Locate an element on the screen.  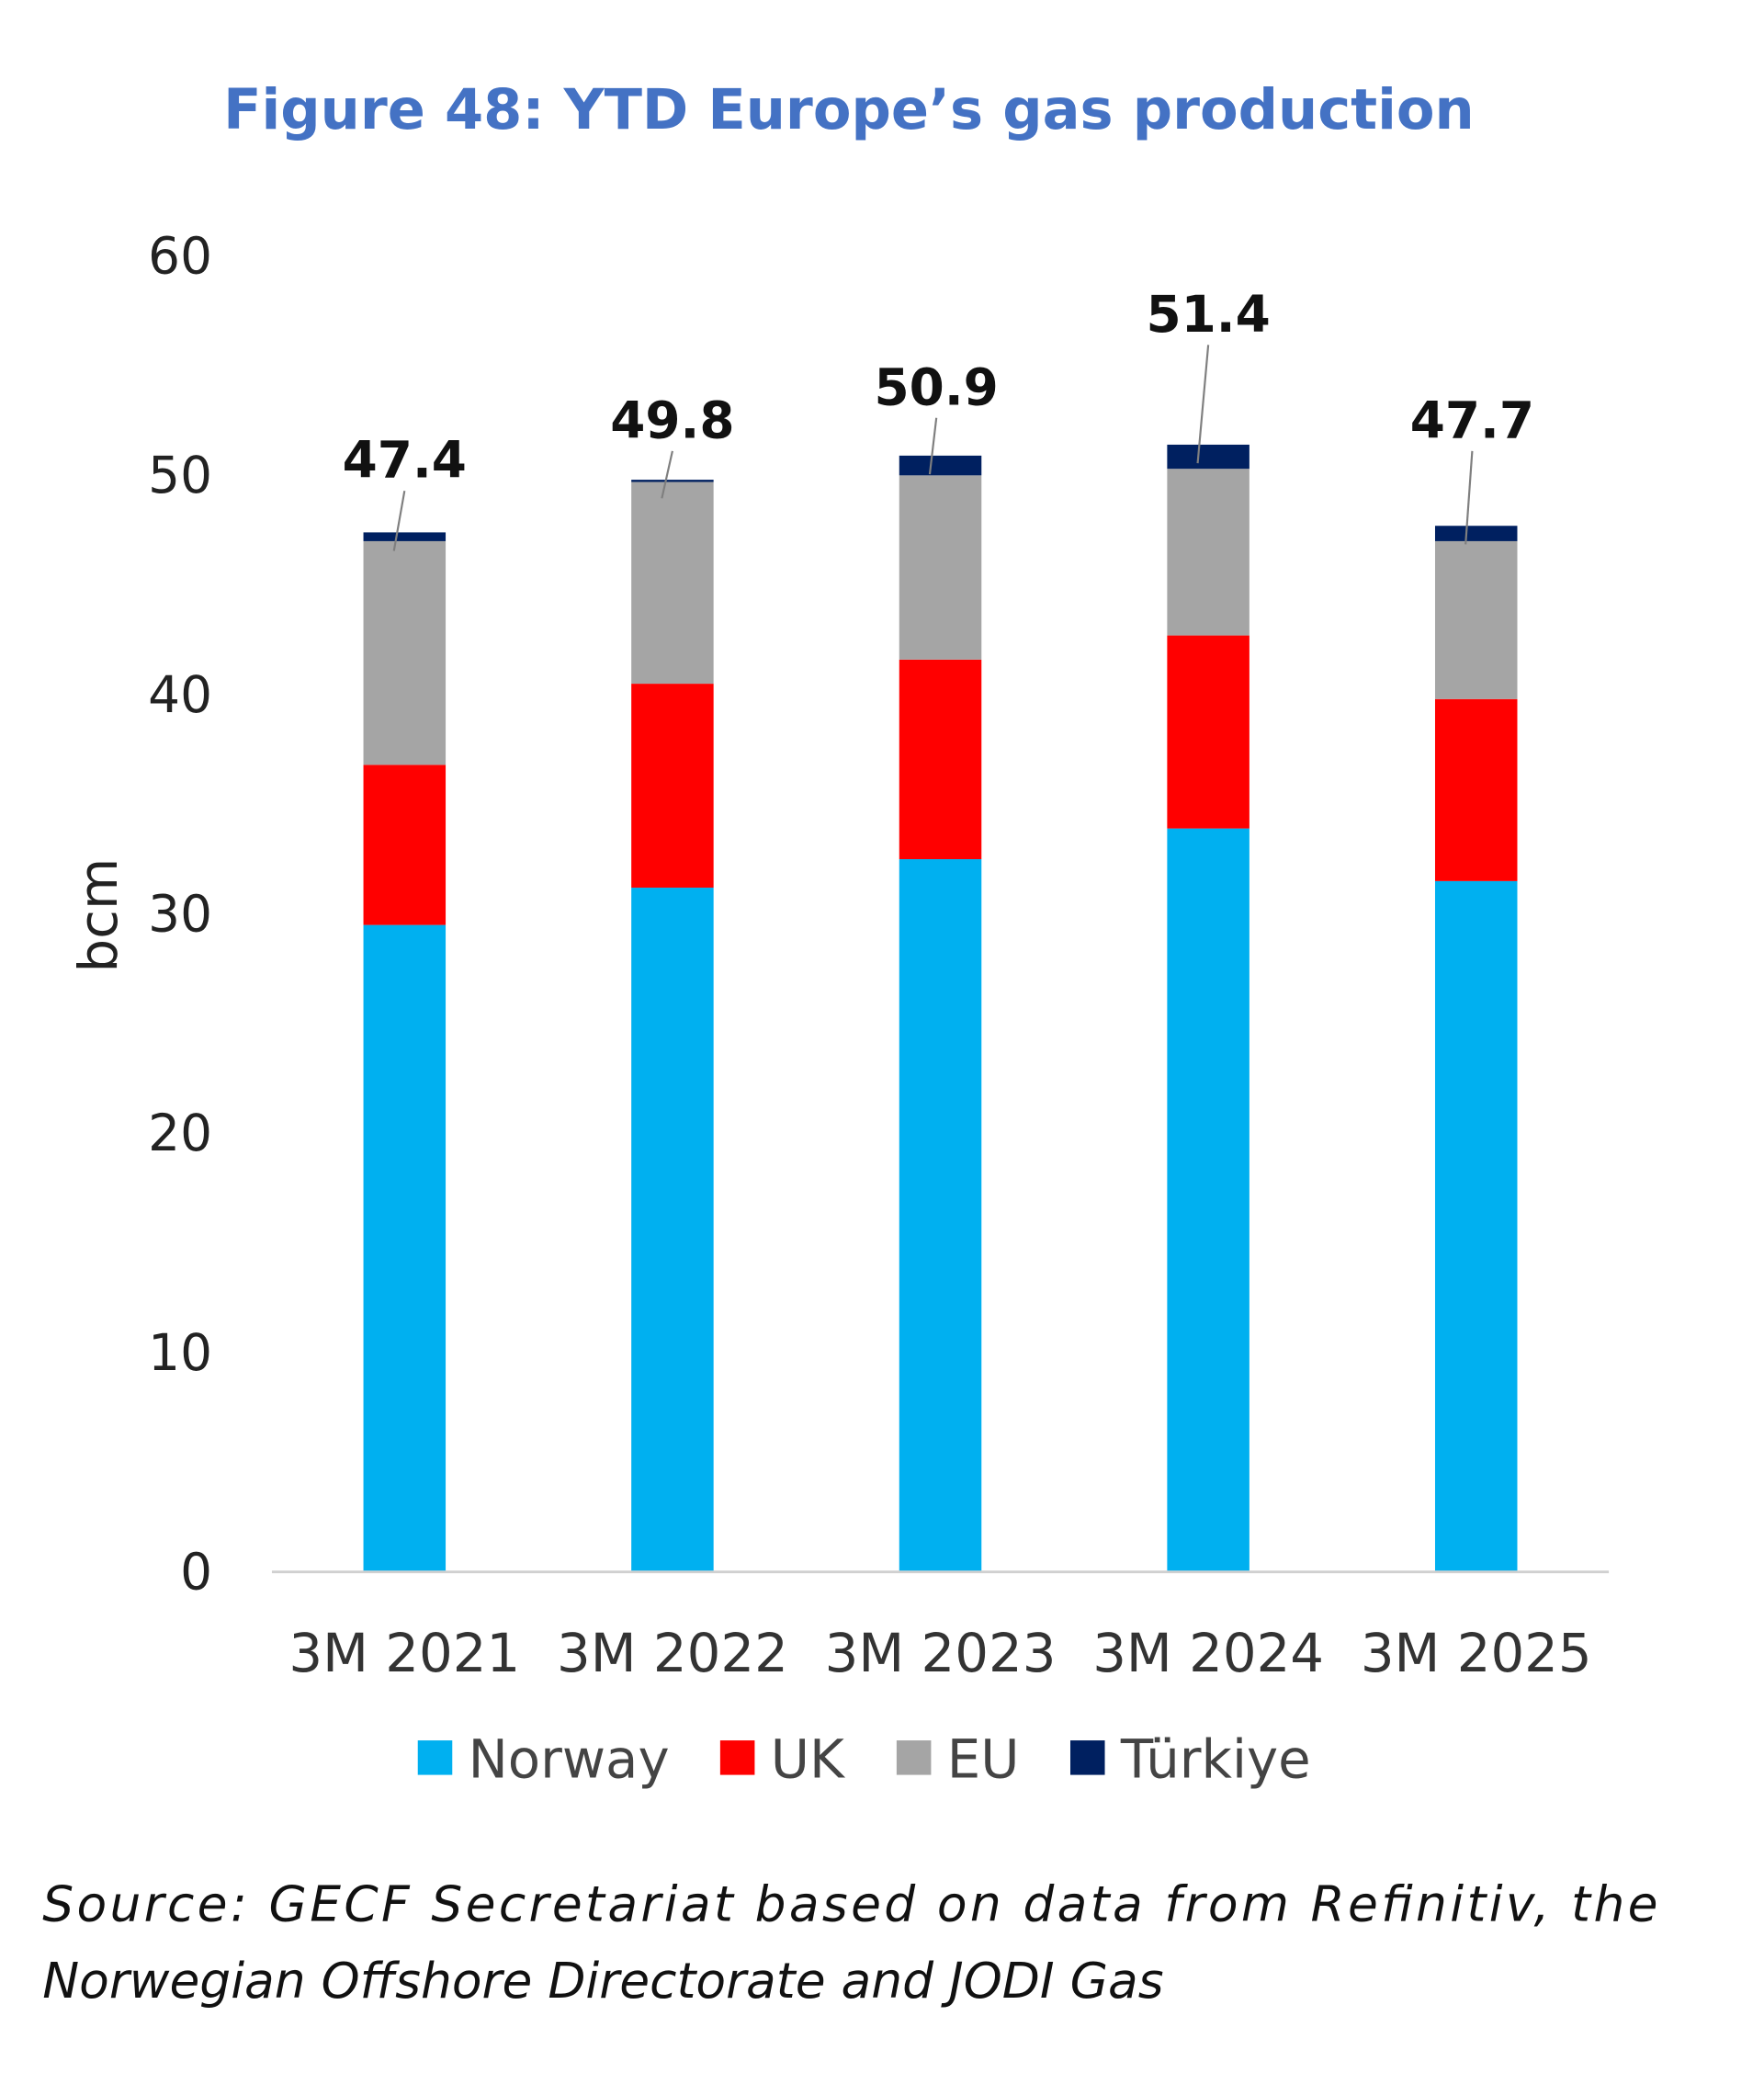
x-tick-label: 3M 2024 is located at coordinates (1208, 1653).